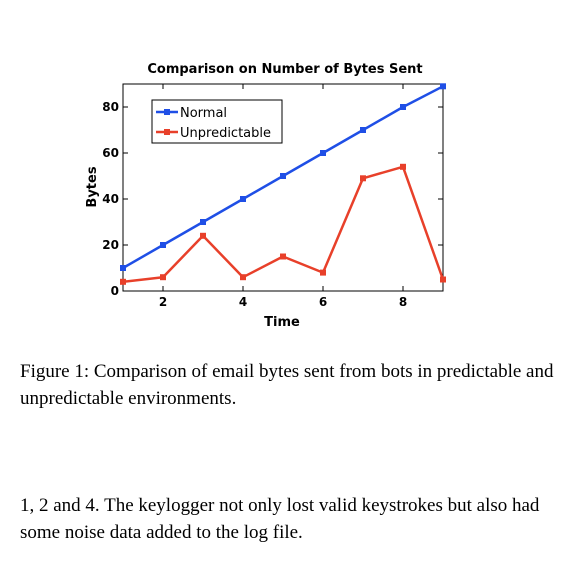  I want to click on series-line-unpredictable, so click(283, 224).